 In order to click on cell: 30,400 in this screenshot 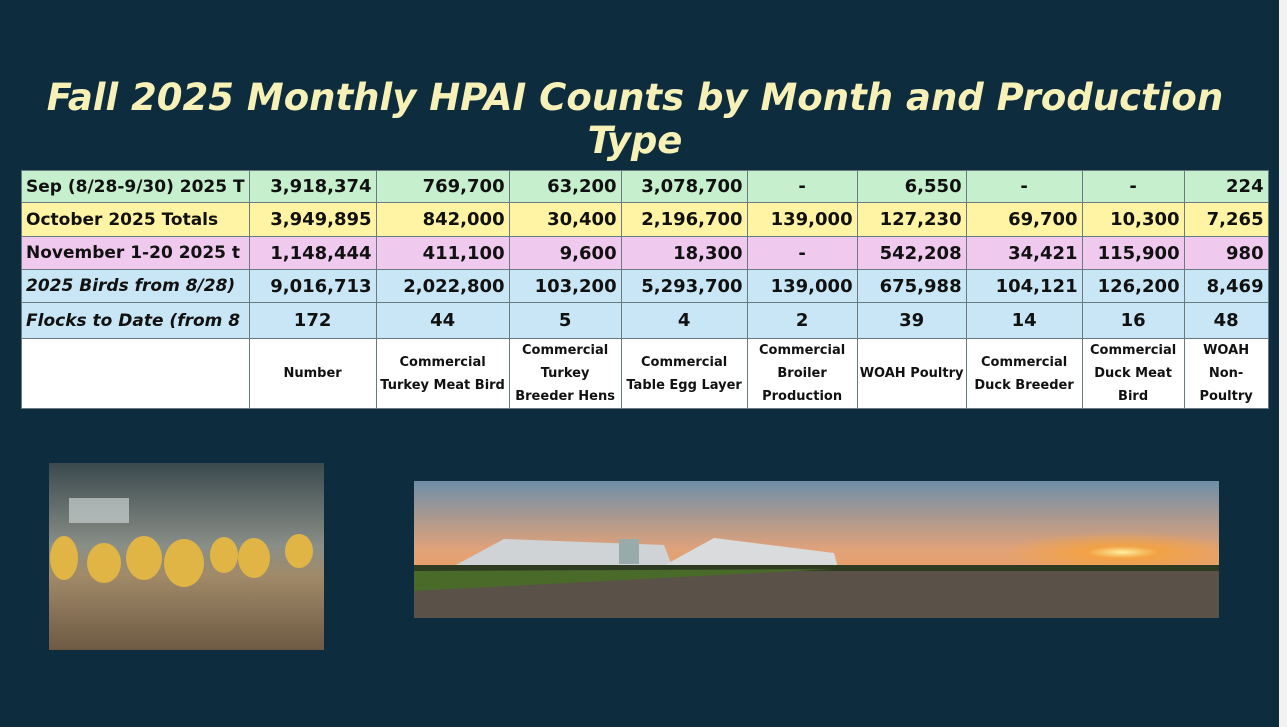, I will do `click(565, 219)`.